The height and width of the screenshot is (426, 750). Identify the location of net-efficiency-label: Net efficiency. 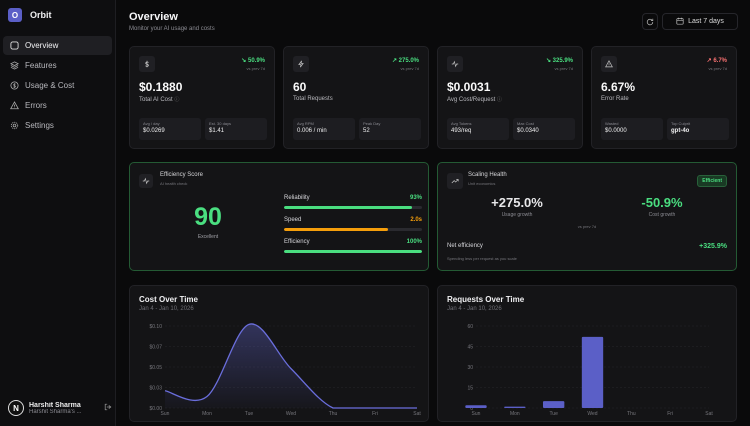
(465, 246).